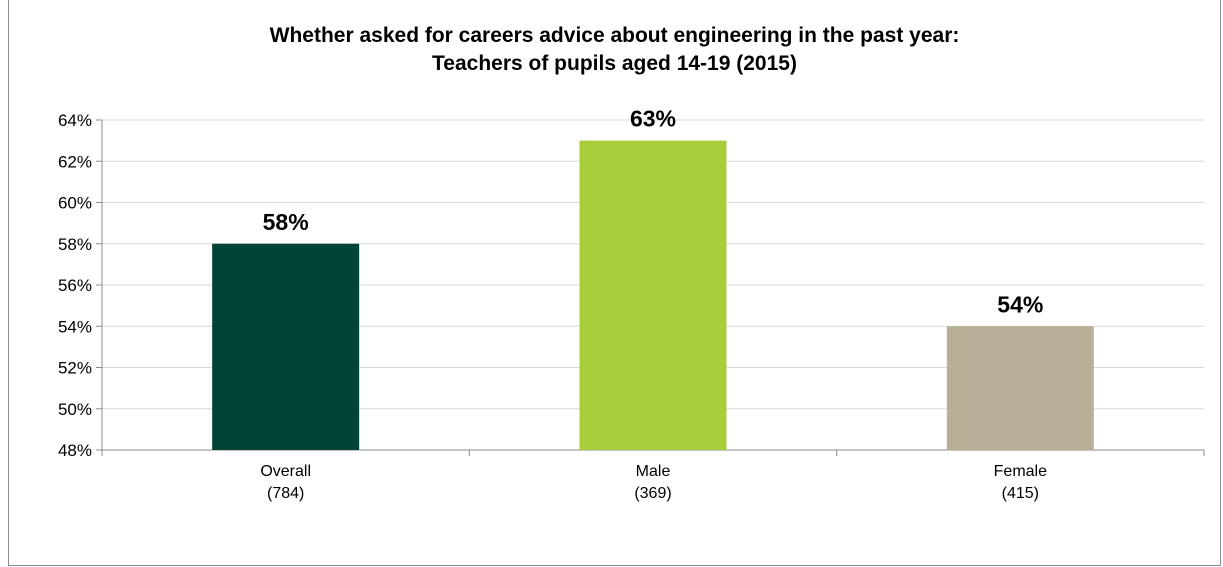  I want to click on bar-female, so click(1020, 388).